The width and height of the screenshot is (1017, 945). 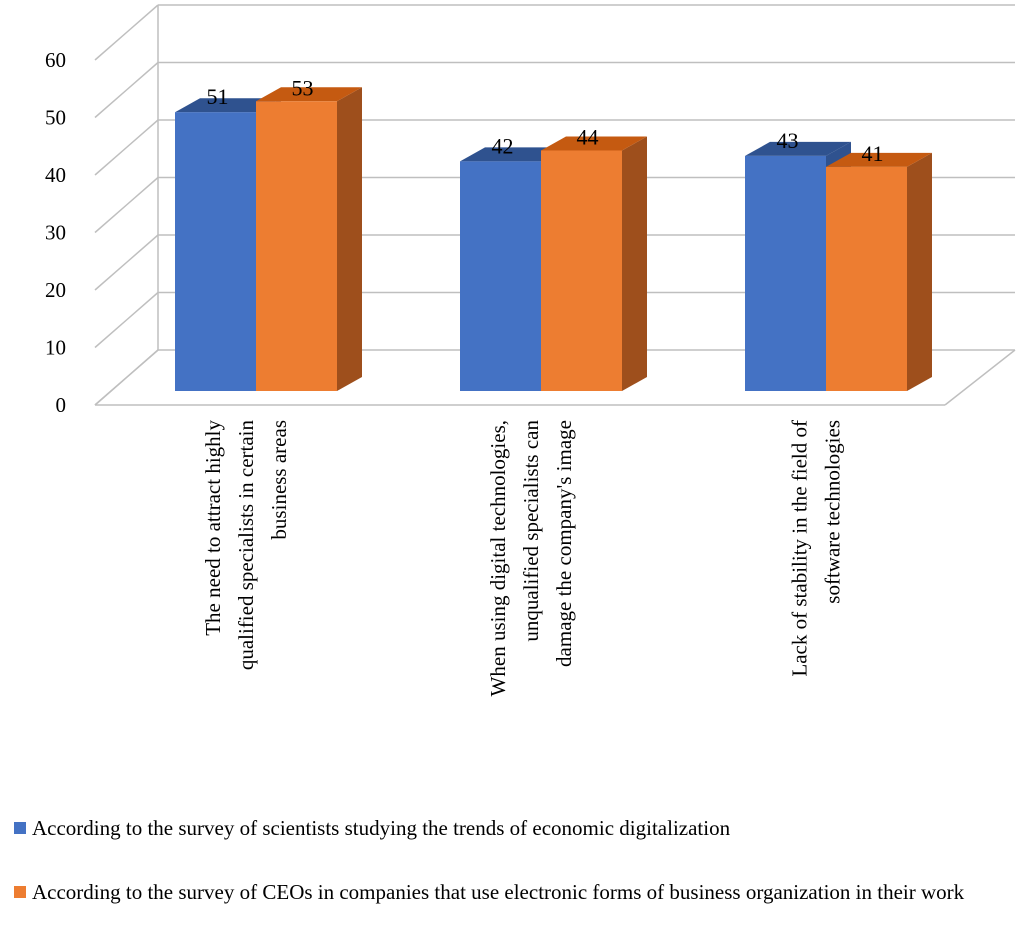 What do you see at coordinates (788, 140) in the screenshot?
I see `data-label: 43` at bounding box center [788, 140].